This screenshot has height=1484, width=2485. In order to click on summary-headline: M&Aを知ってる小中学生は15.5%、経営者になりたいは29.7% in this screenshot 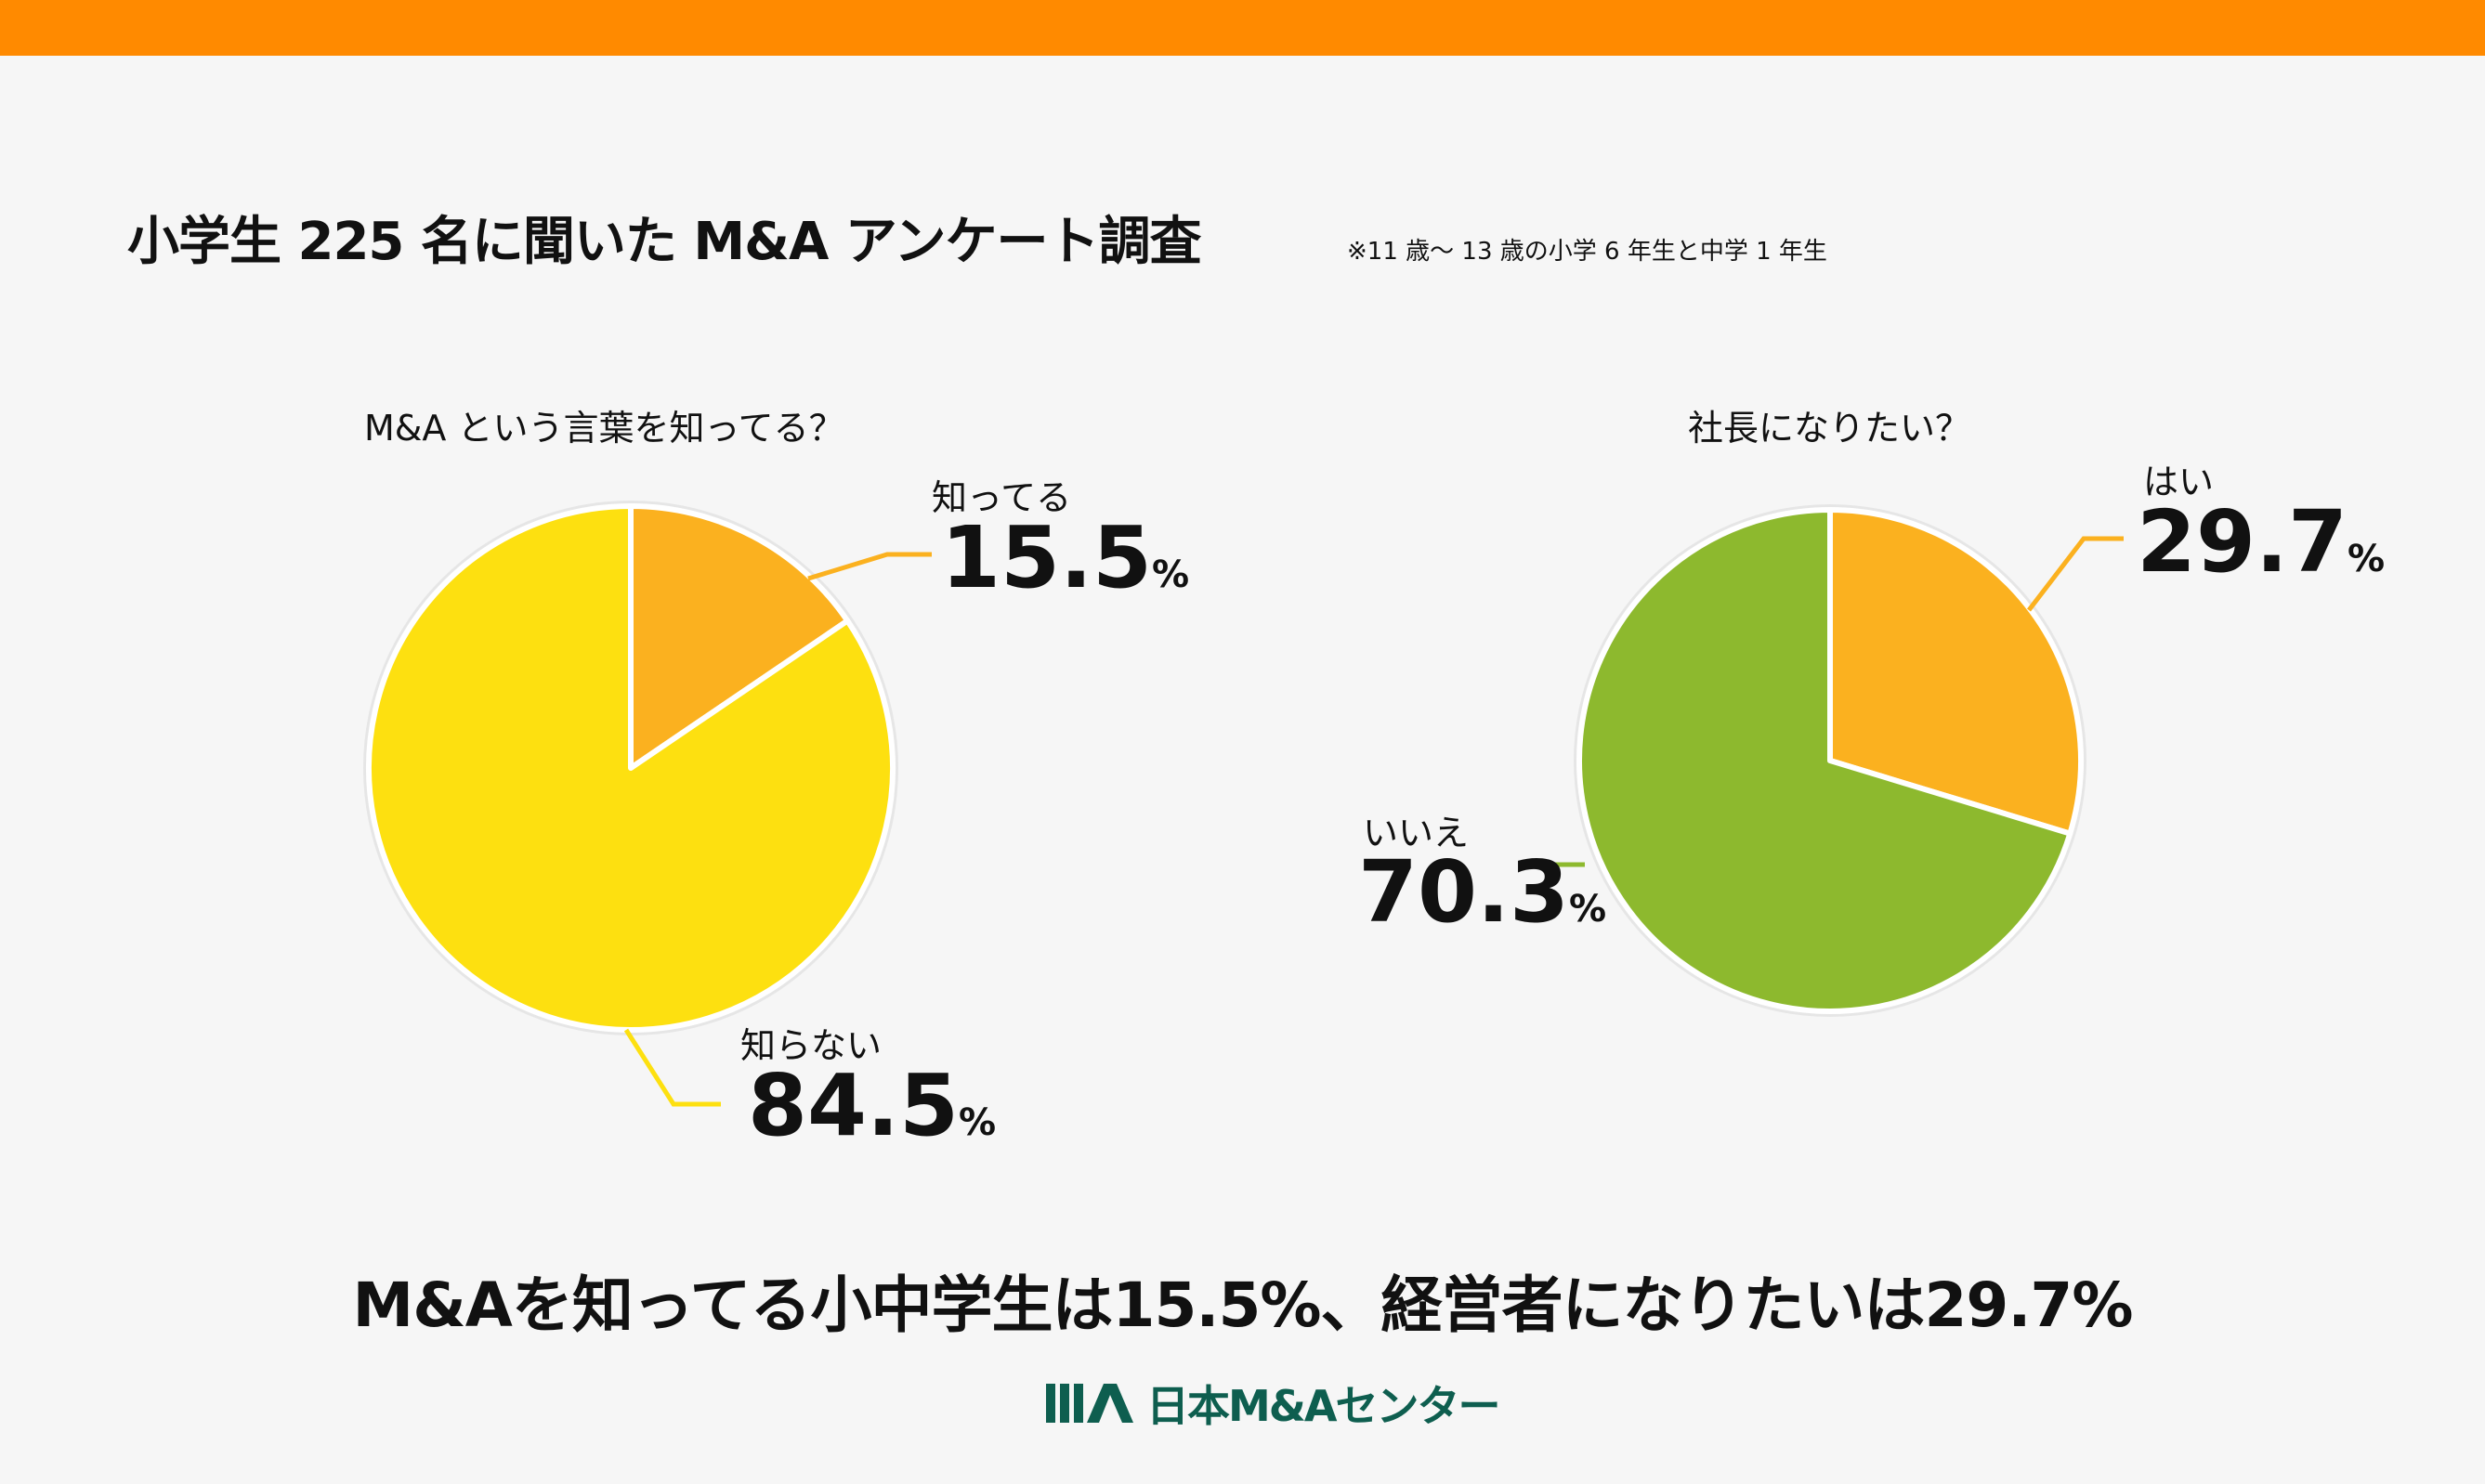, I will do `click(1243, 1305)`.